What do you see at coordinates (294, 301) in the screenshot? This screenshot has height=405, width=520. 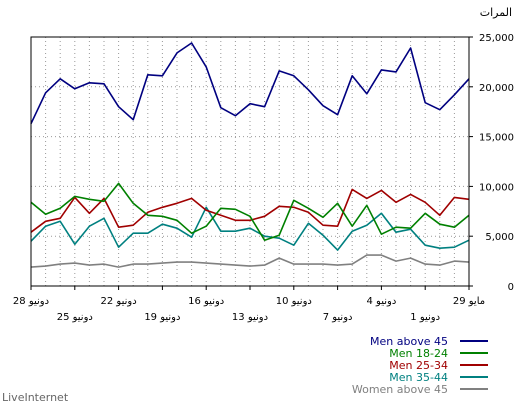 I see `x-tick-label: 10 دونيو` at bounding box center [294, 301].